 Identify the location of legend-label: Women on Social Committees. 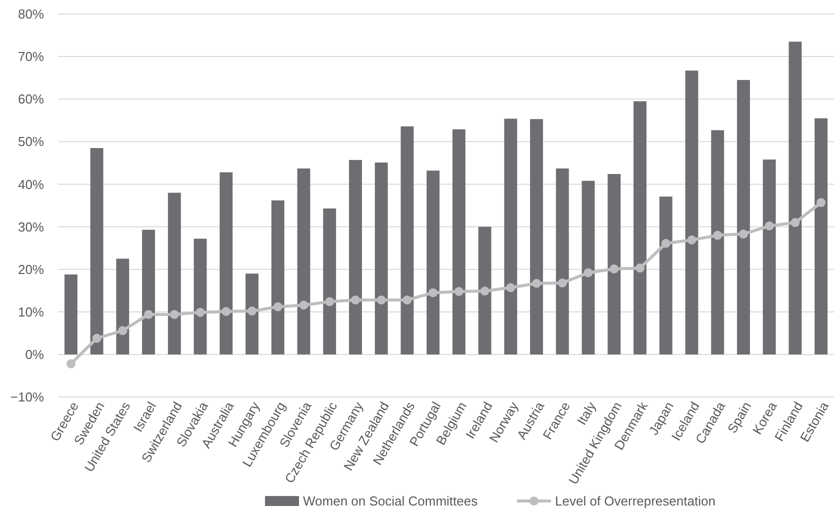
(390, 501).